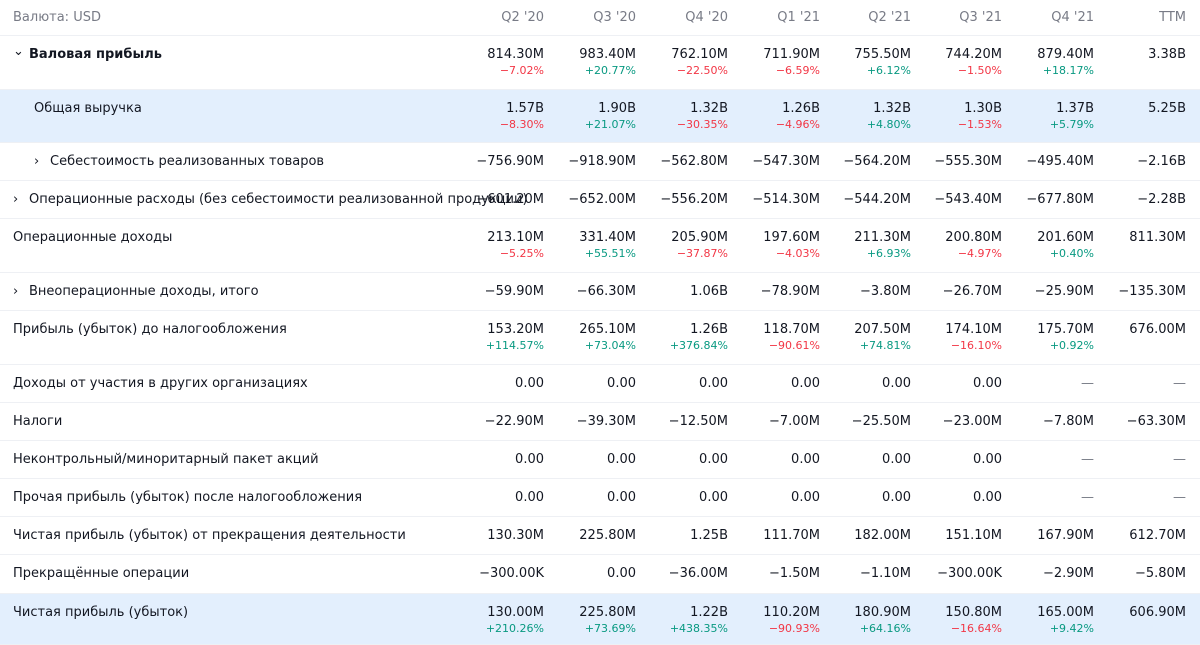 This screenshot has height=645, width=1200. What do you see at coordinates (797, 253) in the screenshot?
I see `change-percent: −4.03%` at bounding box center [797, 253].